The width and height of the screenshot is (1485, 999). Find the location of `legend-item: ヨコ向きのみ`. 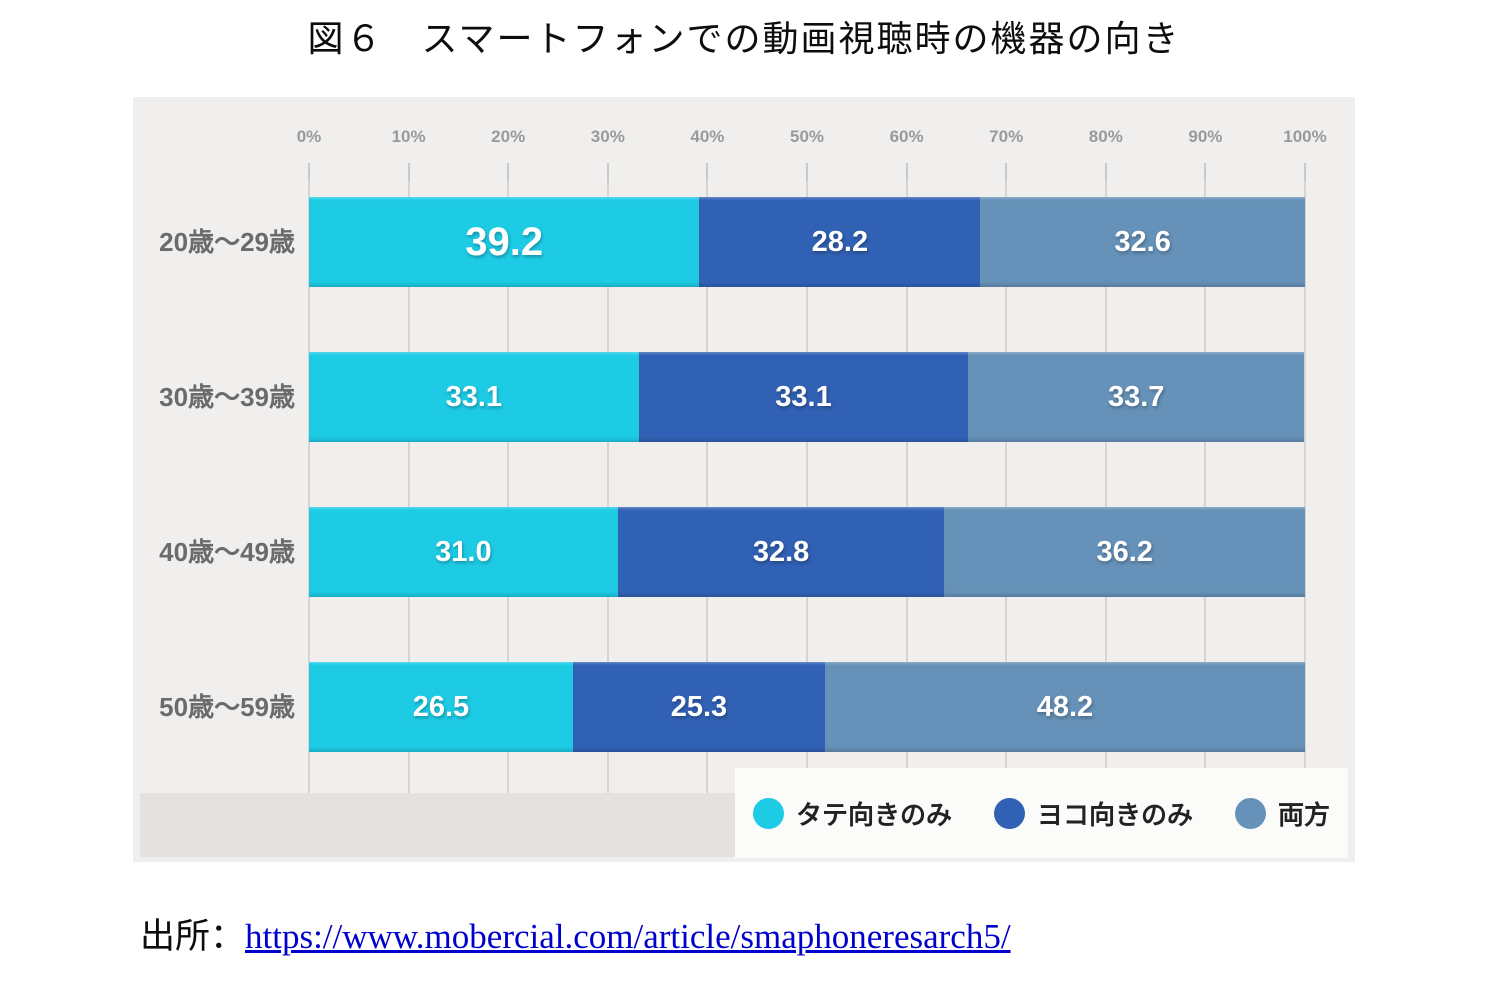

legend-item: ヨコ向きのみ is located at coordinates (1093, 813).